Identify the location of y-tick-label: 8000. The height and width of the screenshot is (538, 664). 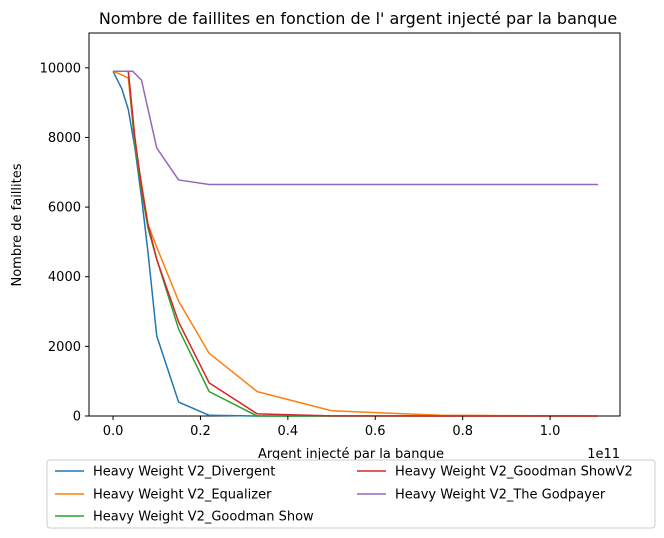
(64, 138).